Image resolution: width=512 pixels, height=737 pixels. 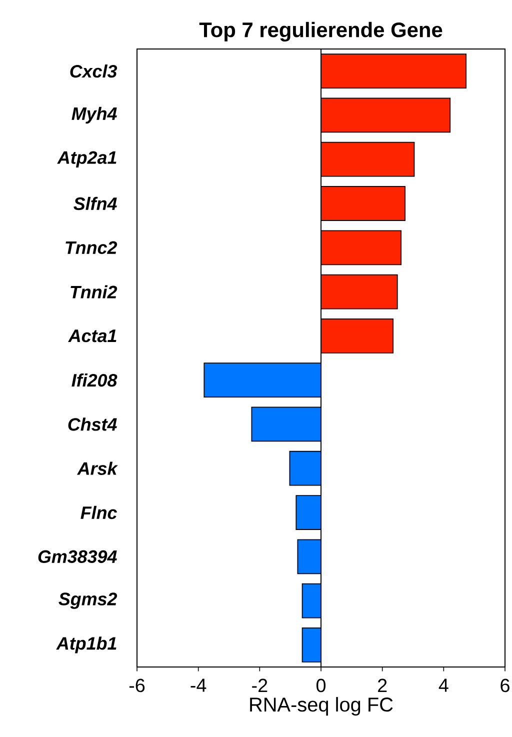 I want to click on y-tick-label: Arsk, so click(x=97, y=468).